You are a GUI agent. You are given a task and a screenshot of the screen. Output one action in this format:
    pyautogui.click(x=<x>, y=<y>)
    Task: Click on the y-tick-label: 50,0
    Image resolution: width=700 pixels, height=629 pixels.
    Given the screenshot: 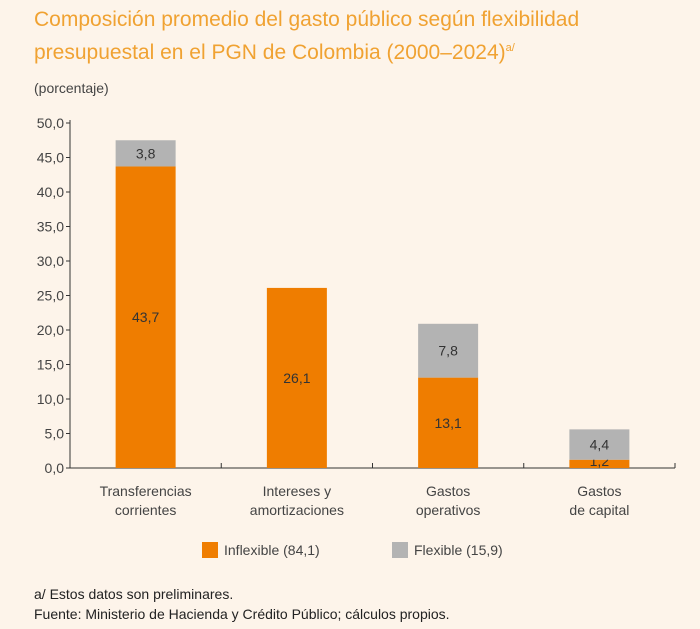 What is the action you would take?
    pyautogui.click(x=50, y=123)
    